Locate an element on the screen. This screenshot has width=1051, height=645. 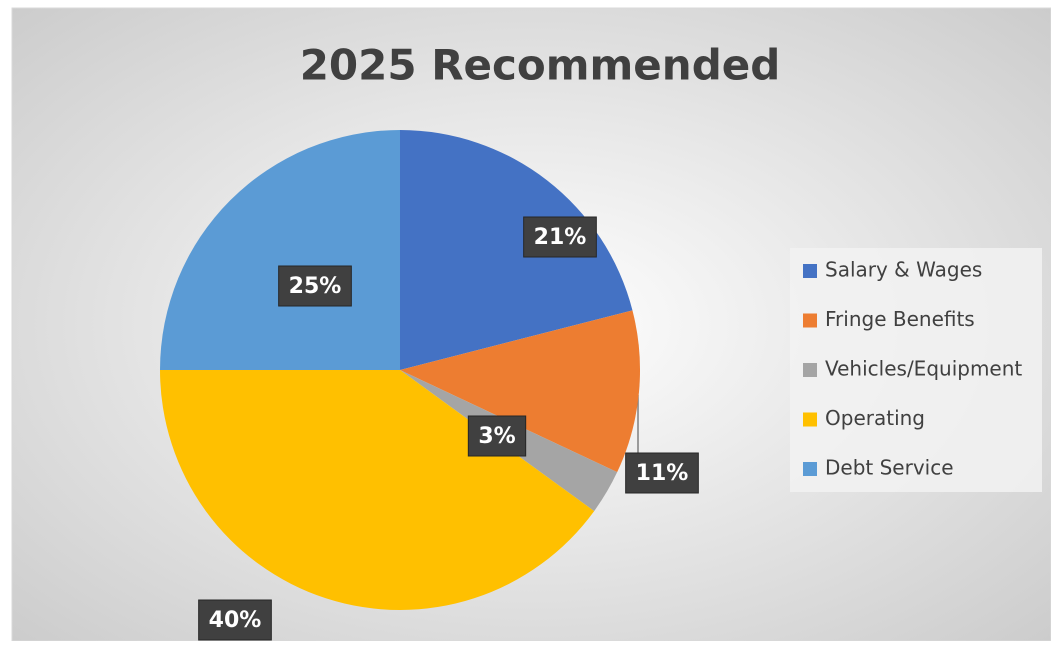
legend-box is located at coordinates (916, 370).